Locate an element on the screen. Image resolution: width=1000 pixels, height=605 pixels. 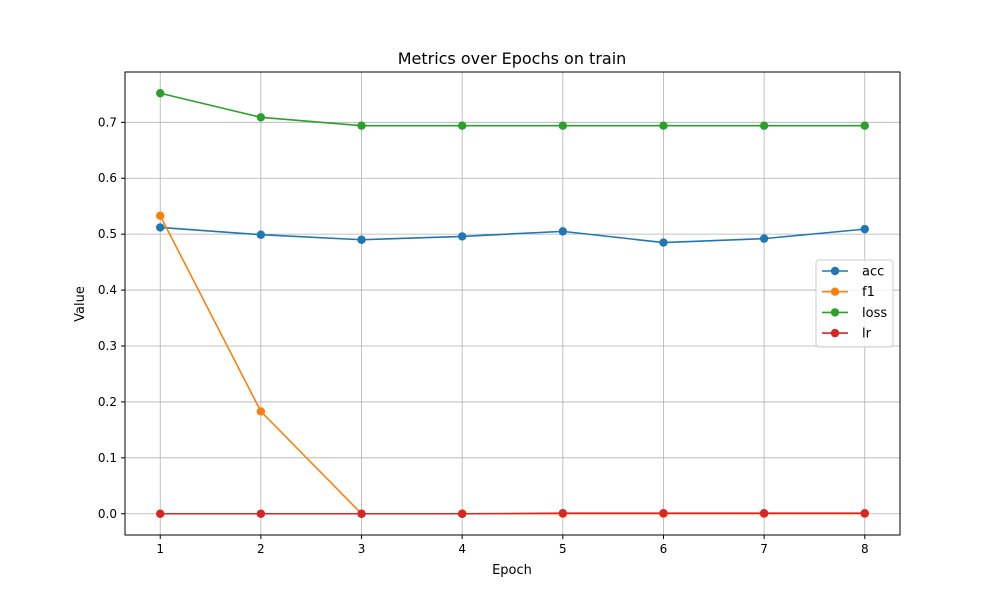
y-tick-label: 0.7 is located at coordinates (107, 122).